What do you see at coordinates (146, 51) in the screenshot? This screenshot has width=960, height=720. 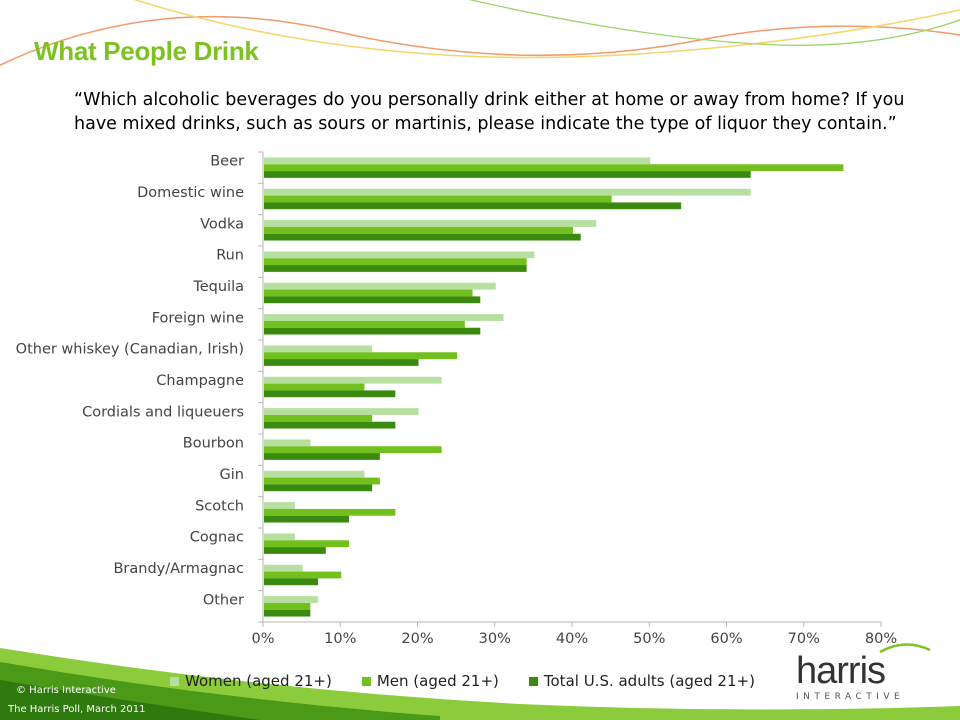 I see `page-title: What People Drink` at bounding box center [146, 51].